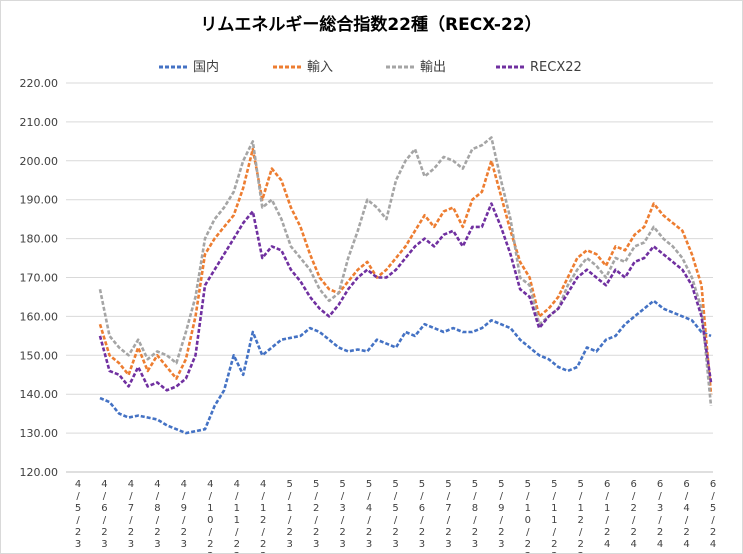  Describe the element at coordinates (342, 514) in the screenshot. I see `x-tick-label: 5/3/2 3` at that location.